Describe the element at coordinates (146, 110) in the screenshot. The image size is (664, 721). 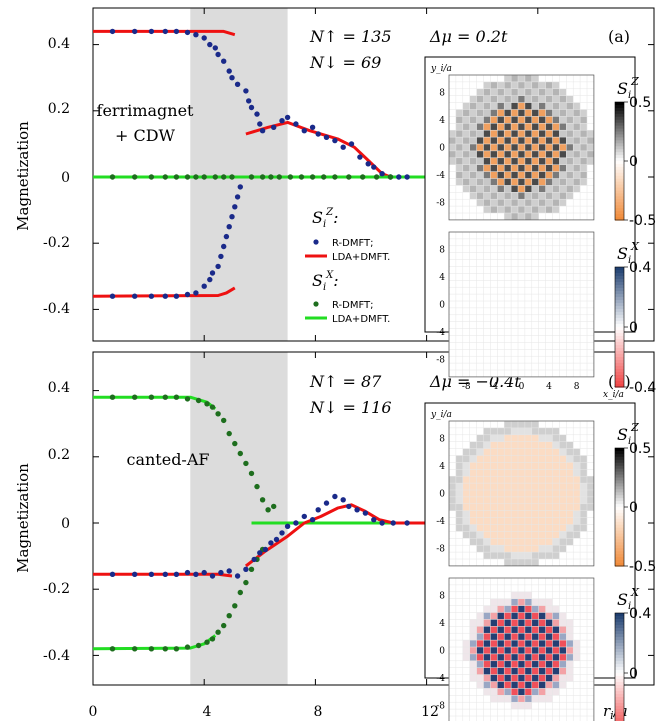
I see `phase-a-line1: ferrimagnet` at that location.